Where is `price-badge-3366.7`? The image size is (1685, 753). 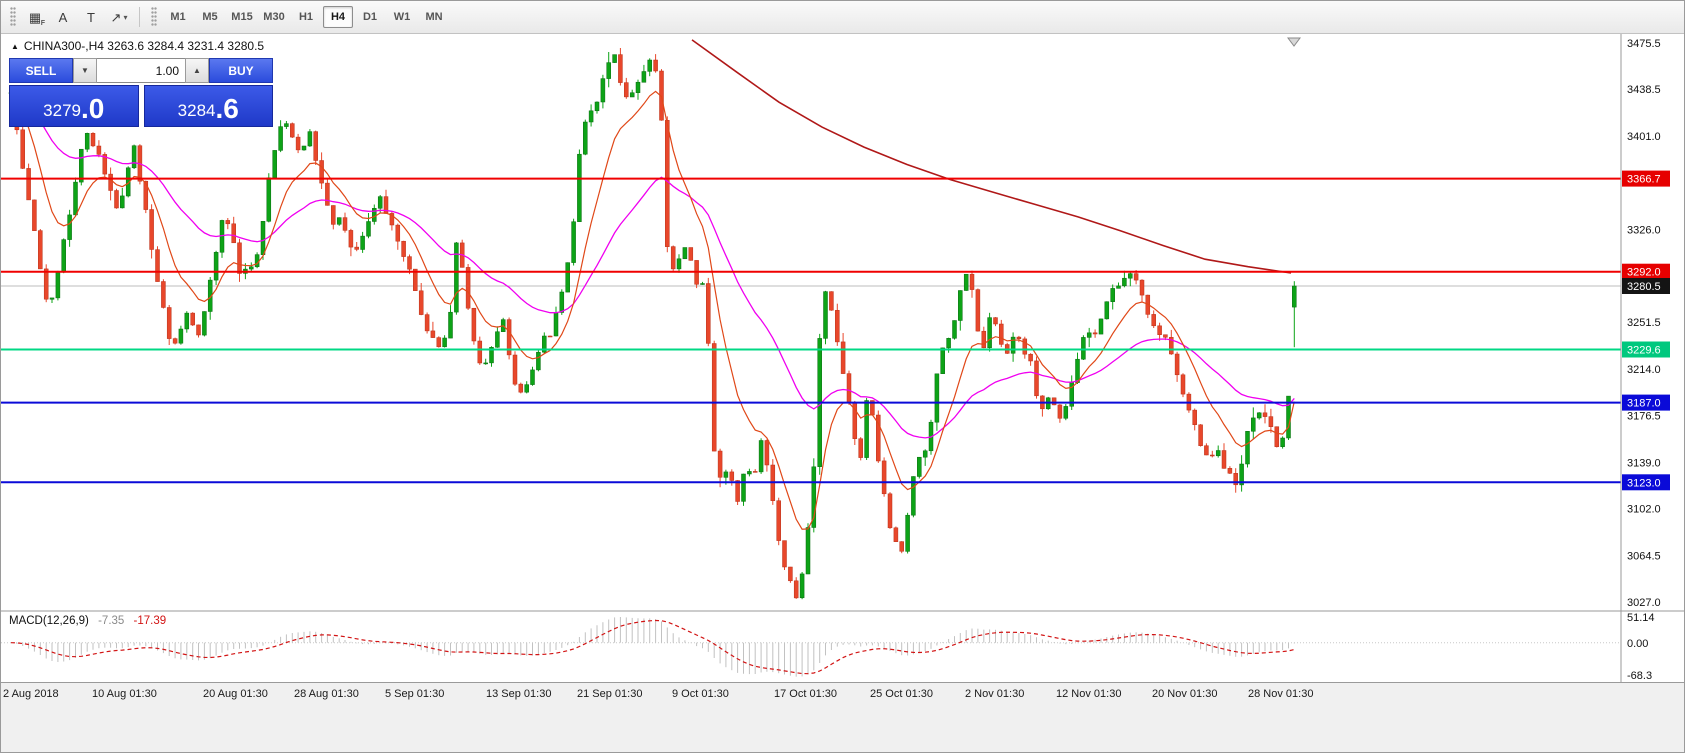
price-badge-3366.7 is located at coordinates (1646, 178).